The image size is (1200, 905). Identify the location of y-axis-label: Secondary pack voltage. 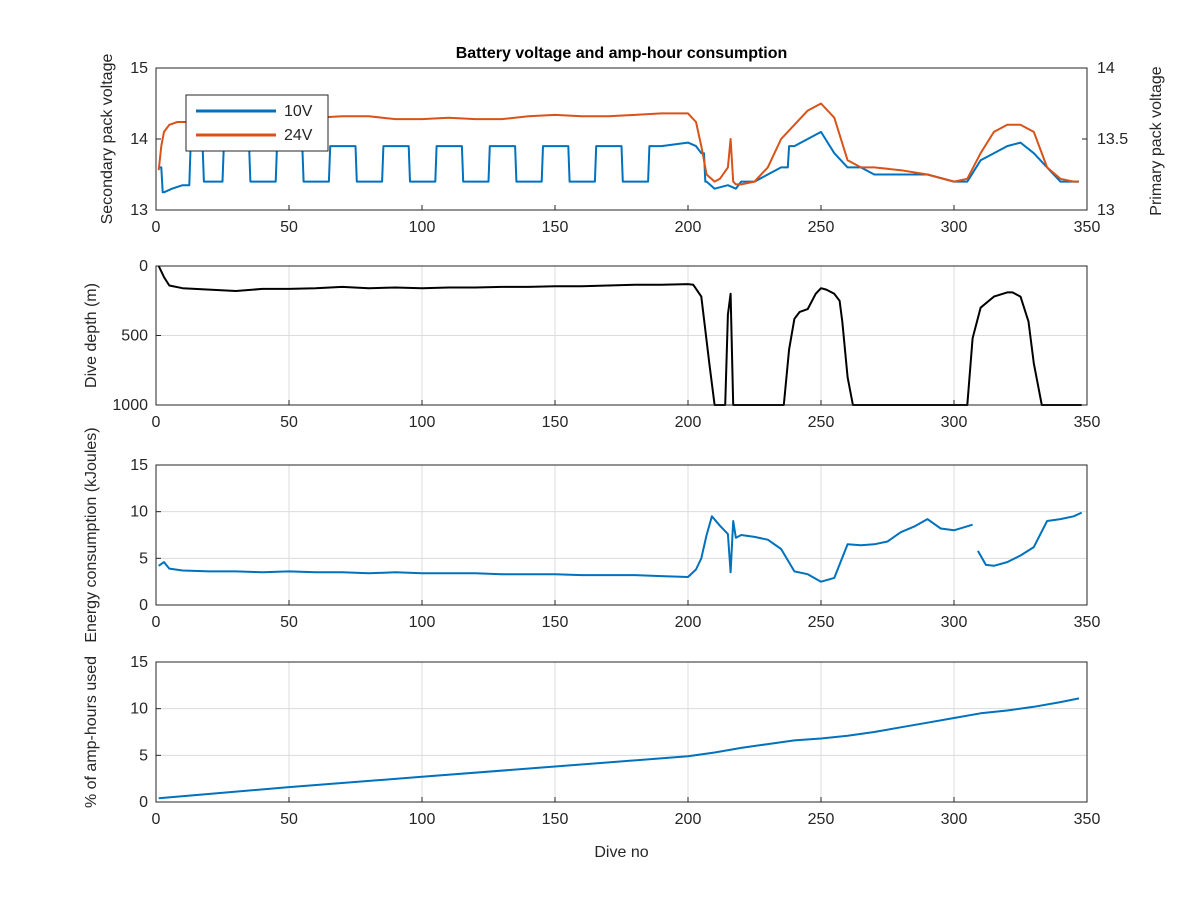
(107, 139).